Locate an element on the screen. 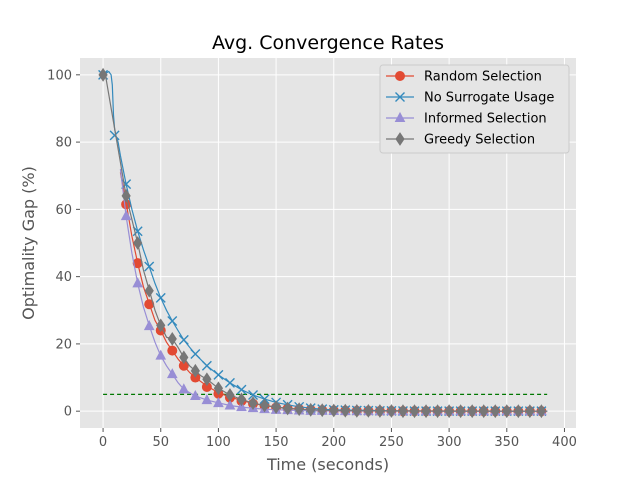  legend-item-no-surrogate-usage: No Surrogate Usage is located at coordinates (470, 98).